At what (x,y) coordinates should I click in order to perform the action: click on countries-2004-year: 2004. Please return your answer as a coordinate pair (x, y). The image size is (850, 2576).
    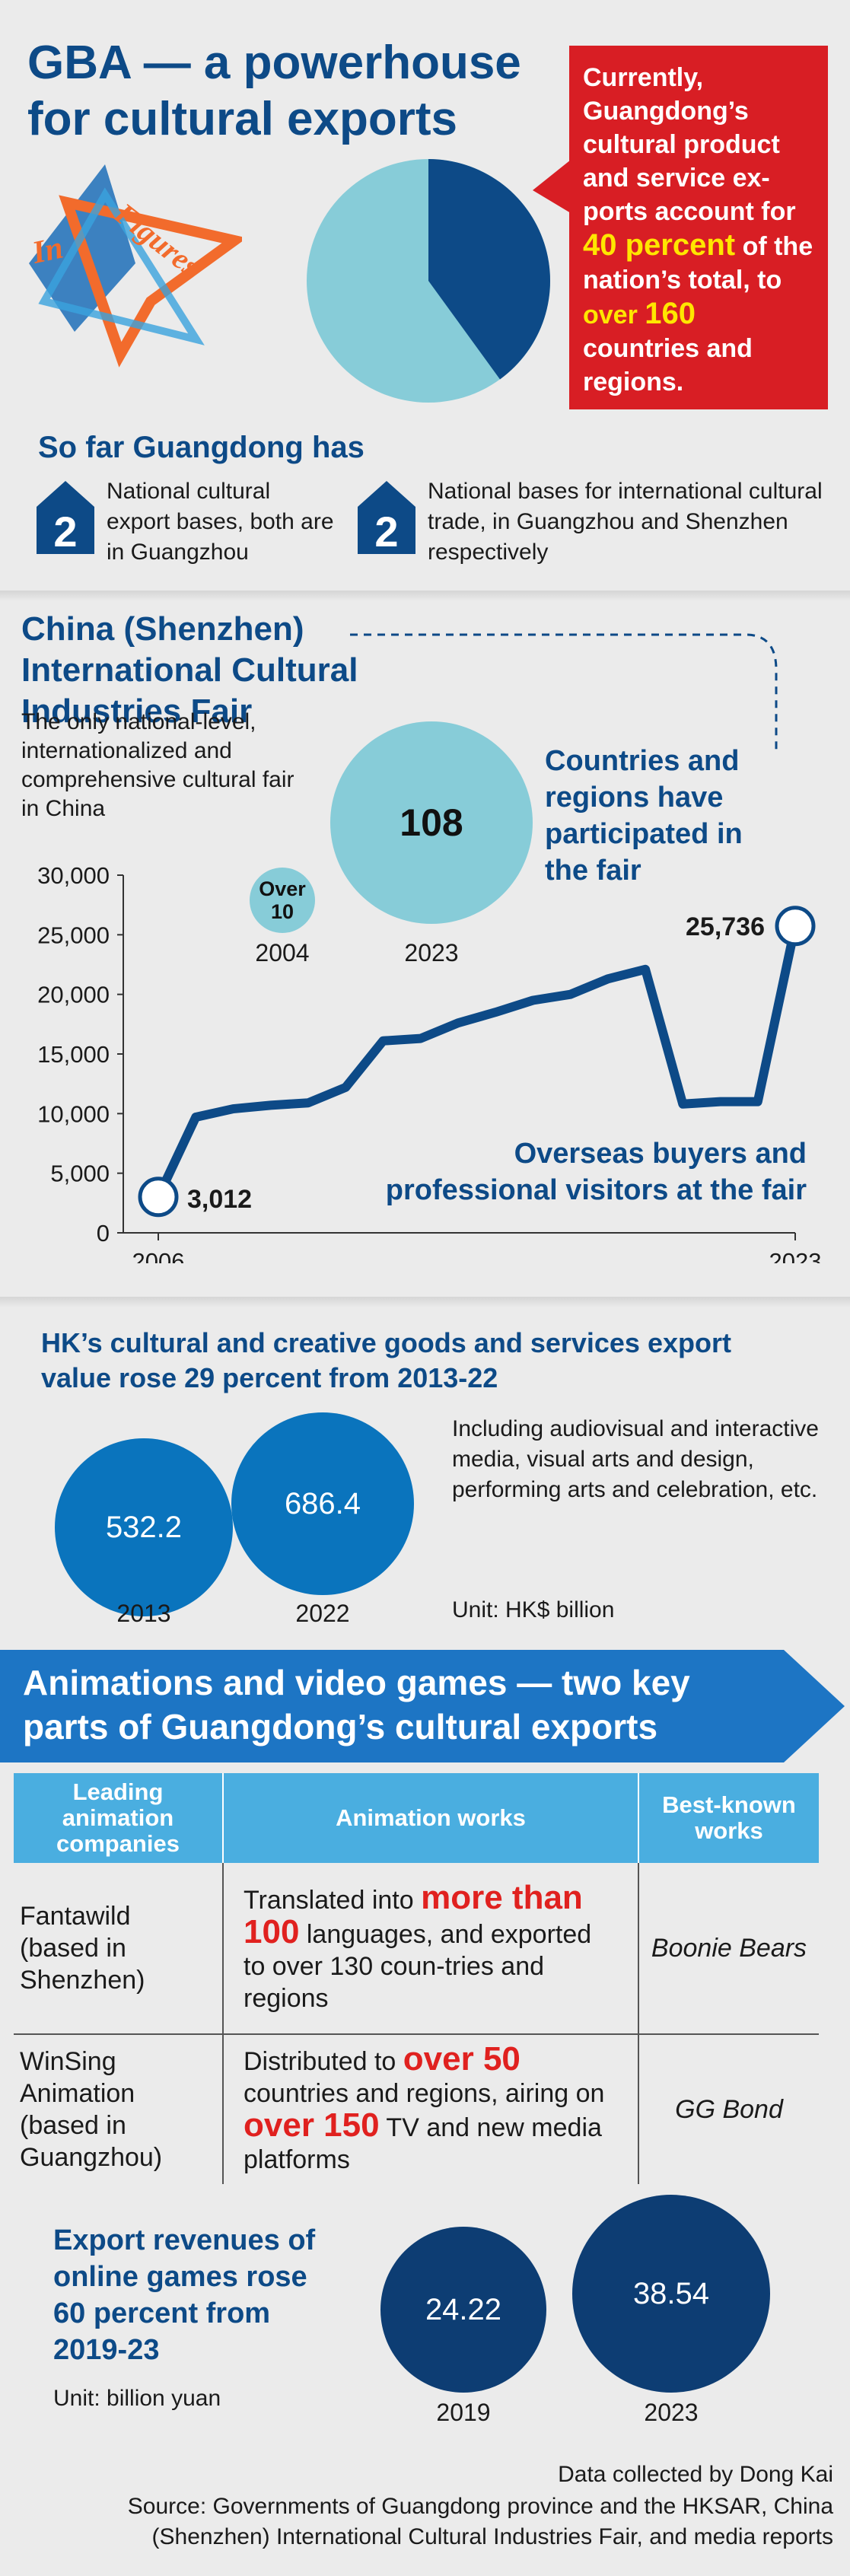
    Looking at the image, I should click on (282, 952).